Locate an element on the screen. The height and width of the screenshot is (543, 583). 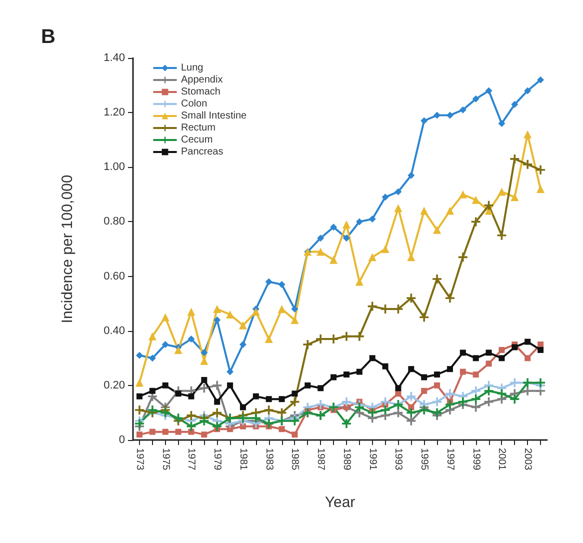
y-tick-label: 0.40 is located at coordinates (114, 330).